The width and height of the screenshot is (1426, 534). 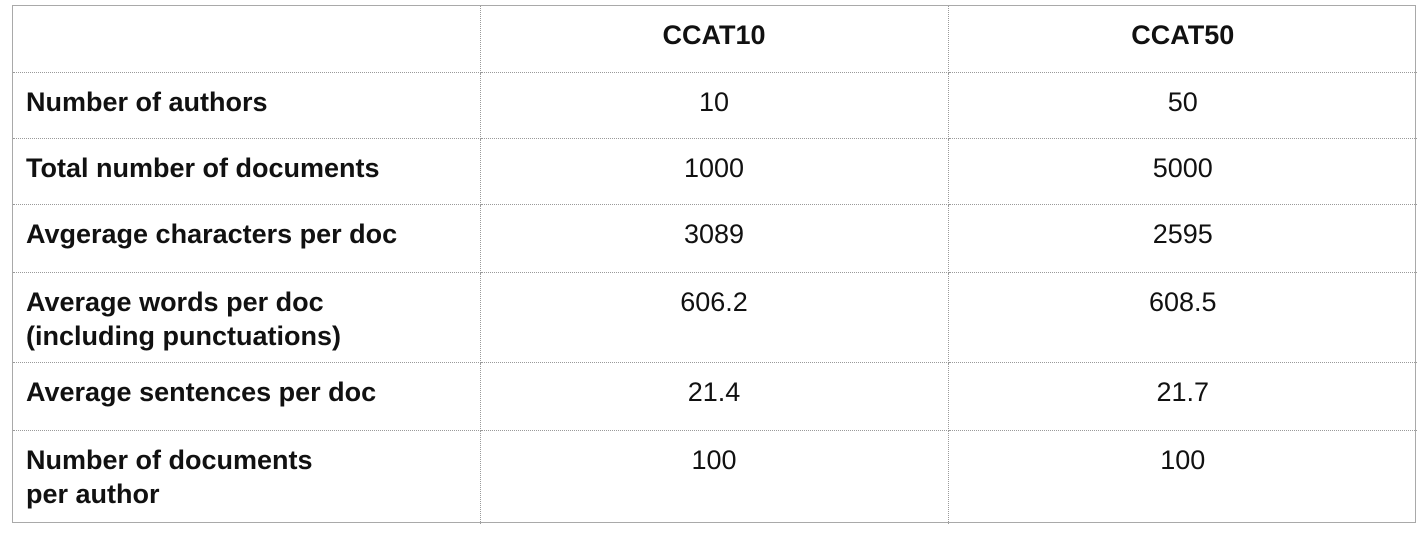 What do you see at coordinates (175, 301) in the screenshot?
I see `row-label-line: Average words per doc` at bounding box center [175, 301].